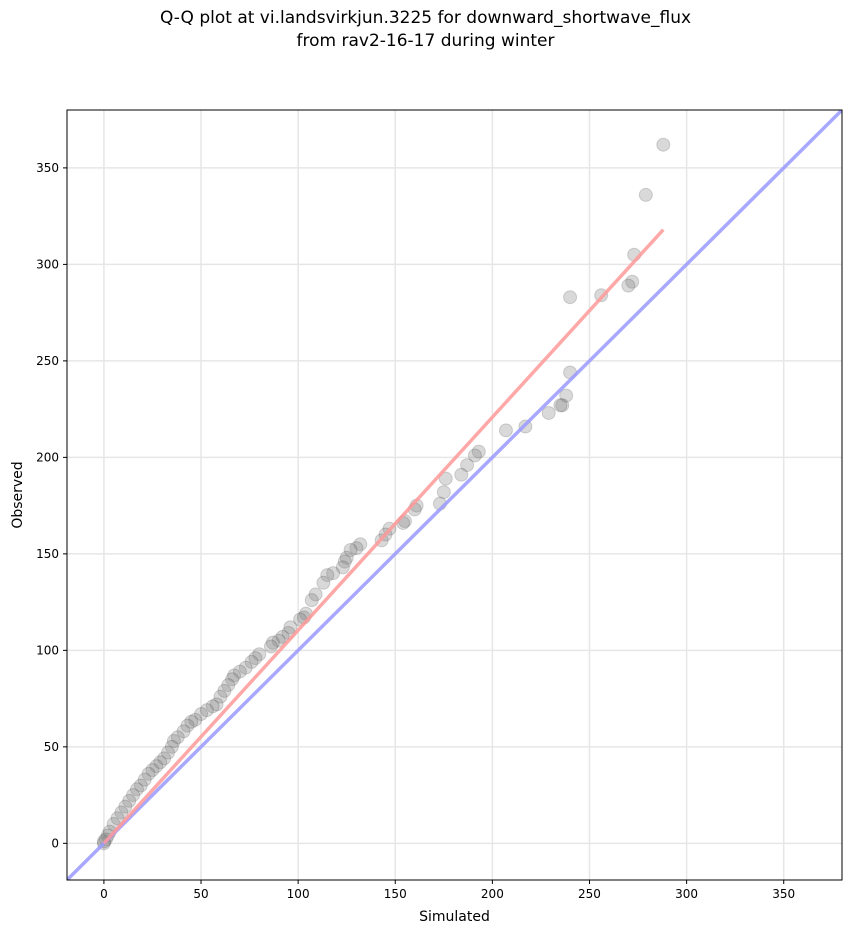  Describe the element at coordinates (104, 894) in the screenshot. I see `x-tick-label: 0` at that location.